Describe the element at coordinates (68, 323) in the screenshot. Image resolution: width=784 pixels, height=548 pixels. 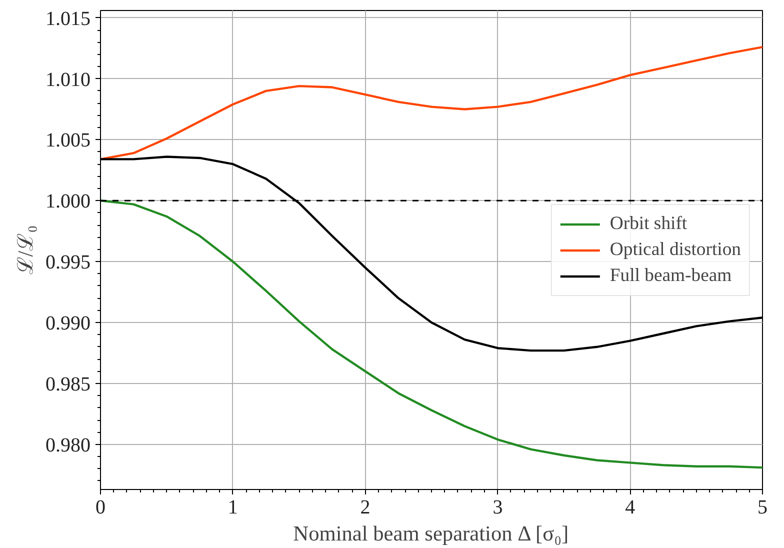
I see `y-tick-label: 0.990` at that location.